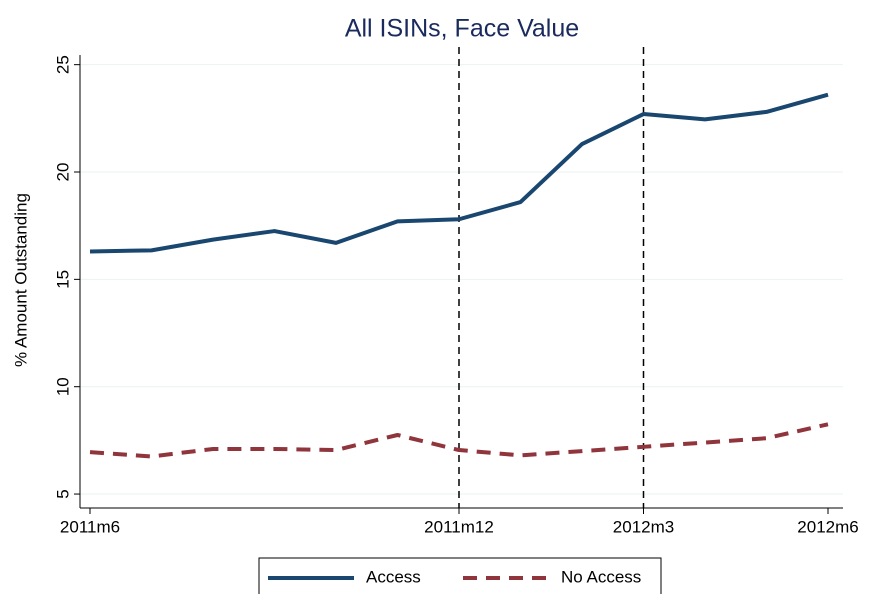 Image resolution: width=869 pixels, height=594 pixels. Describe the element at coordinates (62, 64) in the screenshot. I see `y-tick-label: 25` at that location.